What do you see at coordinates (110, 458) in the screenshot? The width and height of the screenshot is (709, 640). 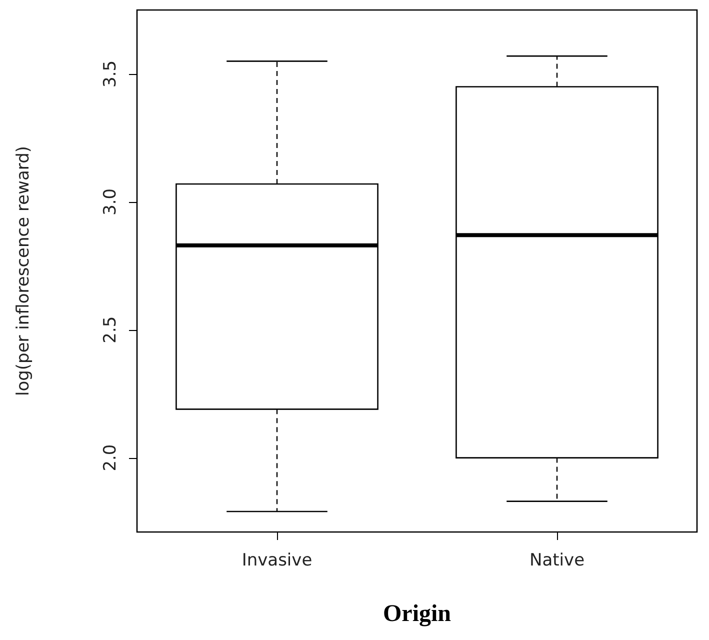 I see `y-tick-label: 2.0` at bounding box center [110, 458].